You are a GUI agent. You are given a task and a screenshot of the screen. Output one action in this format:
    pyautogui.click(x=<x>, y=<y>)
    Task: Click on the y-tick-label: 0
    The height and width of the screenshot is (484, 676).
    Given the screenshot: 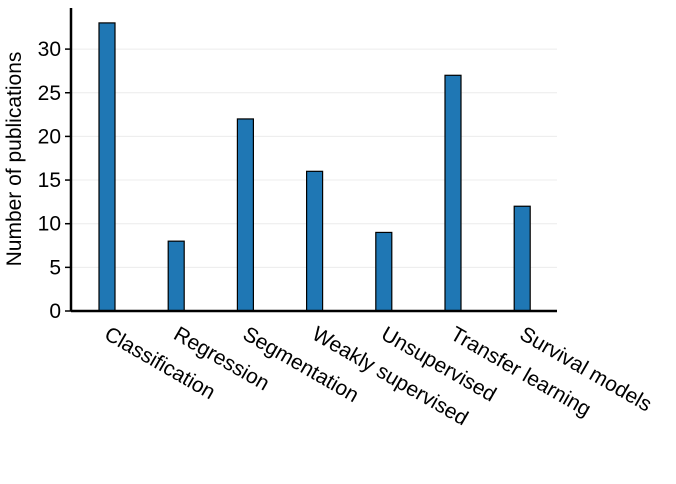 What is the action you would take?
    pyautogui.click(x=55, y=311)
    